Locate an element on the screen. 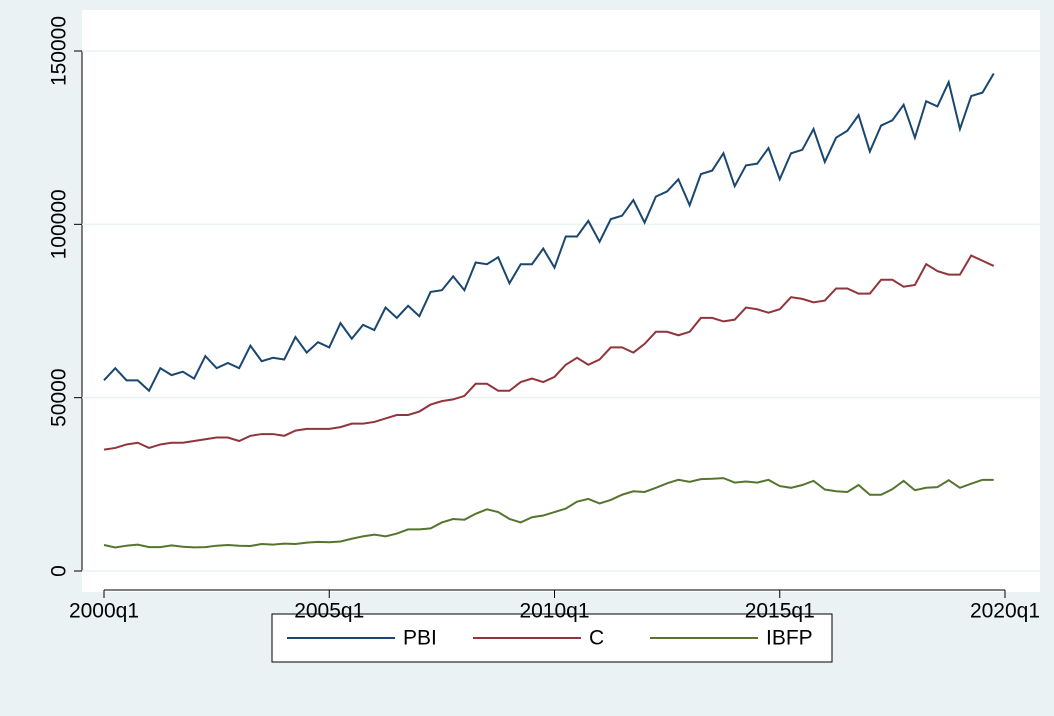 The image size is (1054, 716). x-tick-label: 2010q1 is located at coordinates (554, 611).